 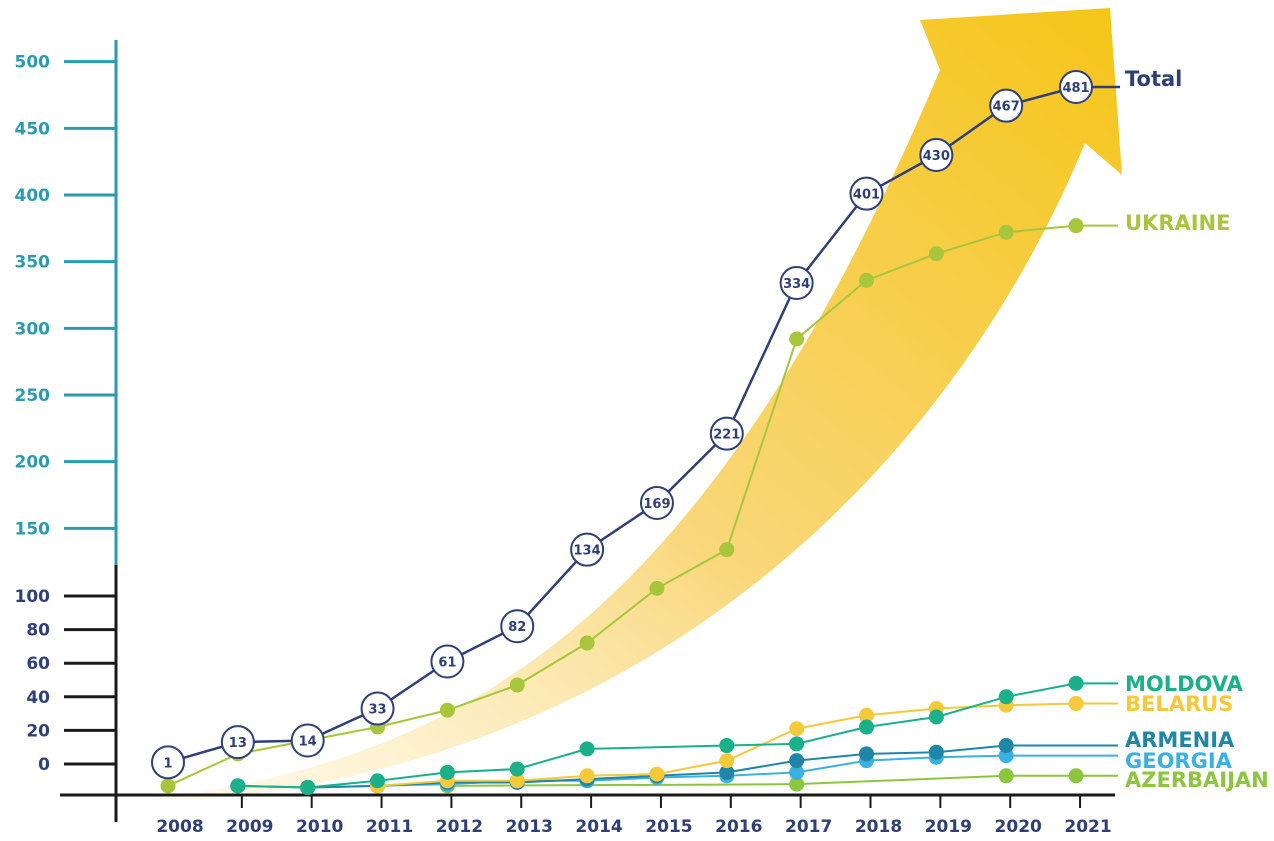 What do you see at coordinates (1087, 827) in the screenshot?
I see `x-tick-label: 2021` at bounding box center [1087, 827].